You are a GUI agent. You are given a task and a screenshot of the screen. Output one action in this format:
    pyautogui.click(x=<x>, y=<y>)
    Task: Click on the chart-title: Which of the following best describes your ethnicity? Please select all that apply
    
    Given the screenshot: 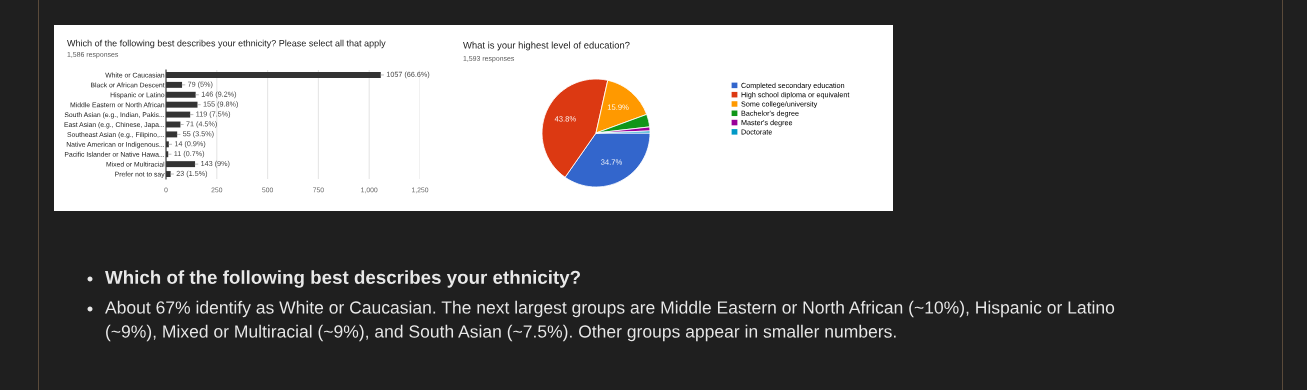 What is the action you would take?
    pyautogui.click(x=226, y=44)
    